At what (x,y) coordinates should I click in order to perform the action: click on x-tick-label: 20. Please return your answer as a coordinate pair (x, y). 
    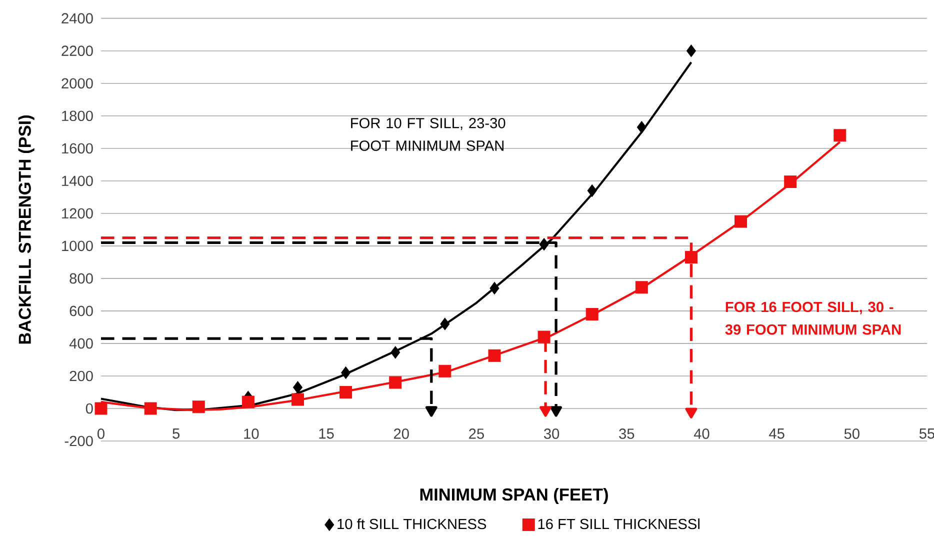
    Looking at the image, I should click on (401, 433).